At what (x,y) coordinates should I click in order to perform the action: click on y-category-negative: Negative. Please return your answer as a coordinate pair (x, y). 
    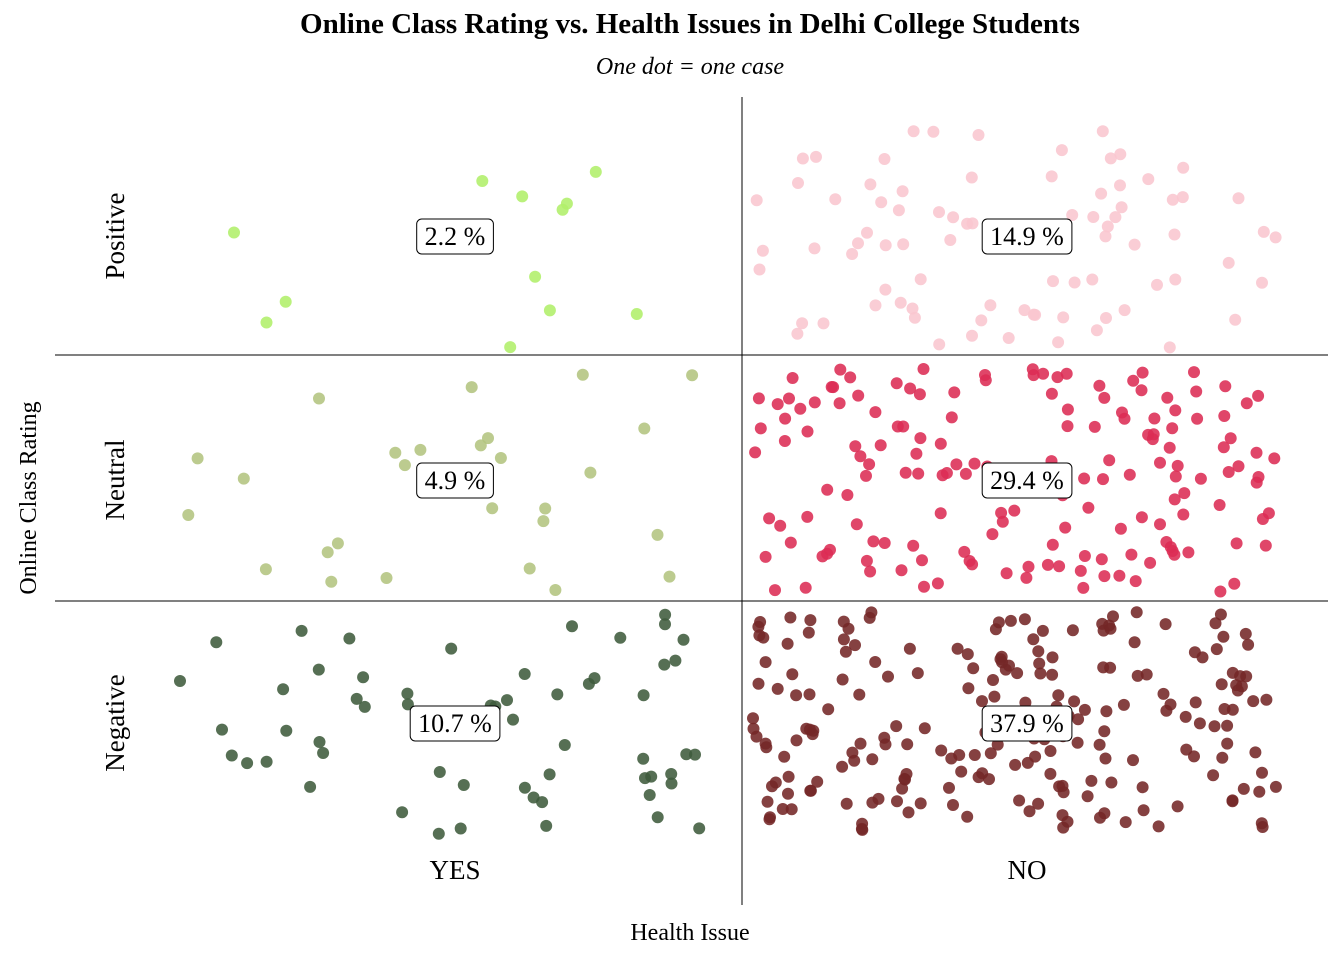
    Looking at the image, I should click on (115, 722).